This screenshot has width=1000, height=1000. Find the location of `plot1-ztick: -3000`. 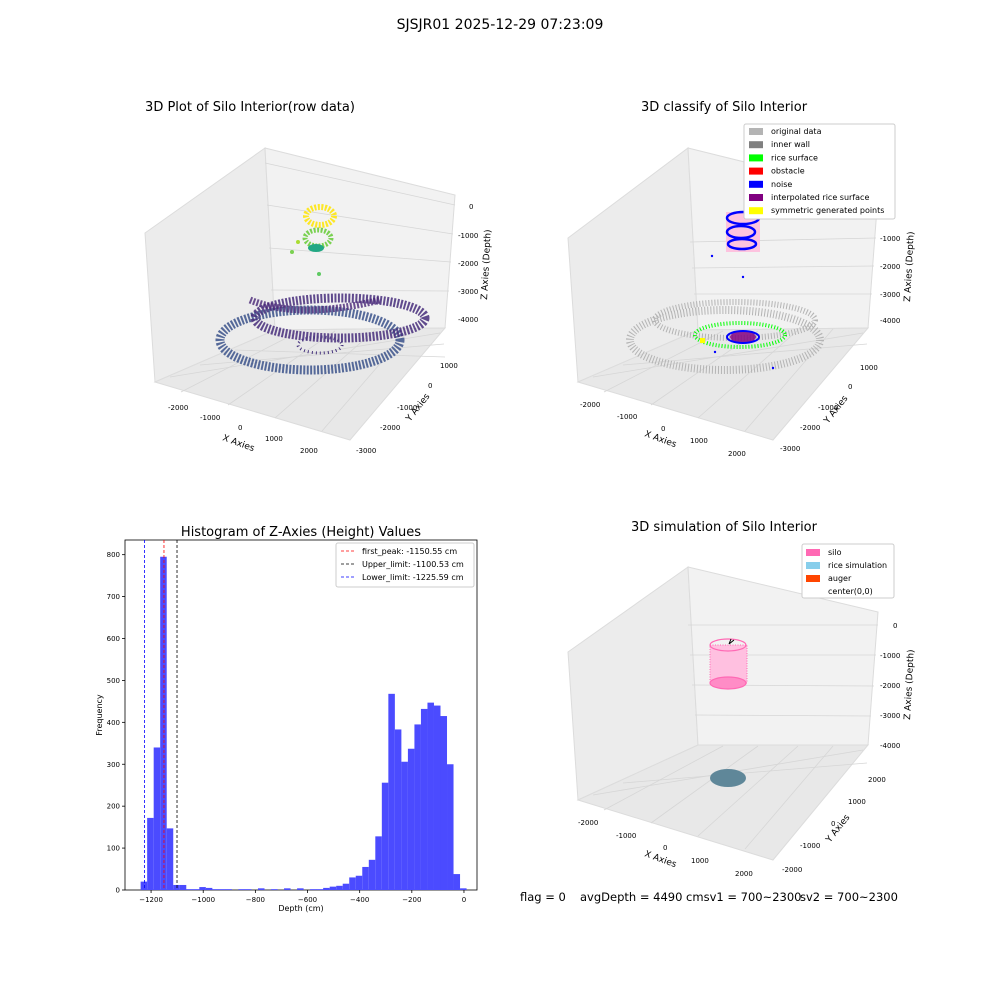

plot1-ztick: -3000 is located at coordinates (468, 292).